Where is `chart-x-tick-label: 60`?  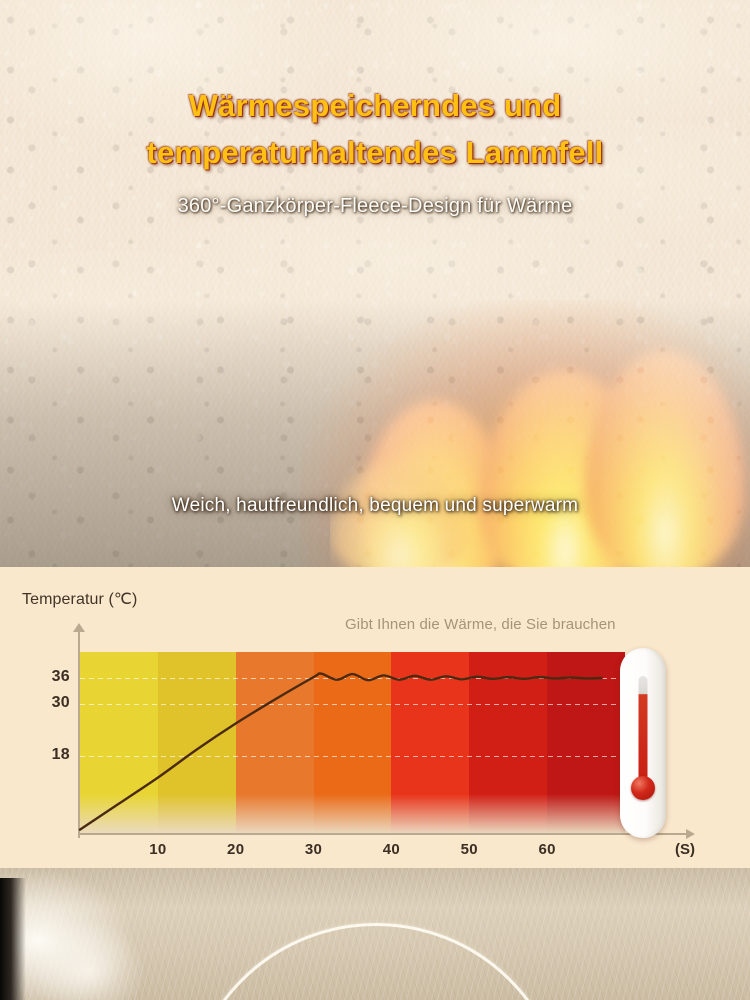
chart-x-tick-label: 60 is located at coordinates (547, 849).